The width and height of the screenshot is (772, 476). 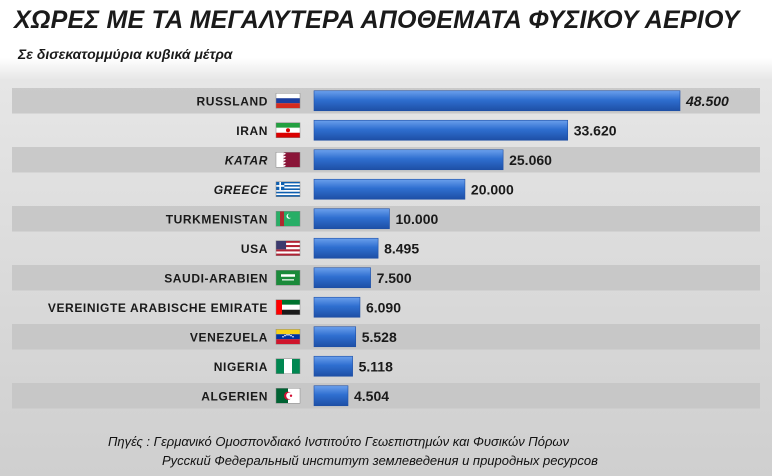 What do you see at coordinates (241, 190) in the screenshot?
I see `category-label: GREECE` at bounding box center [241, 190].